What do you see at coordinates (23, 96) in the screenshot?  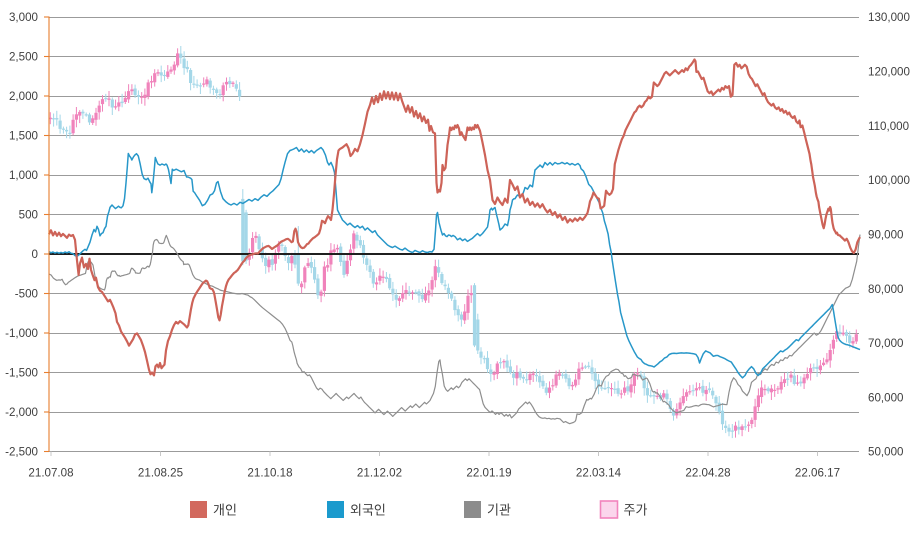 I see `svg-text: 2,000` at bounding box center [23, 96].